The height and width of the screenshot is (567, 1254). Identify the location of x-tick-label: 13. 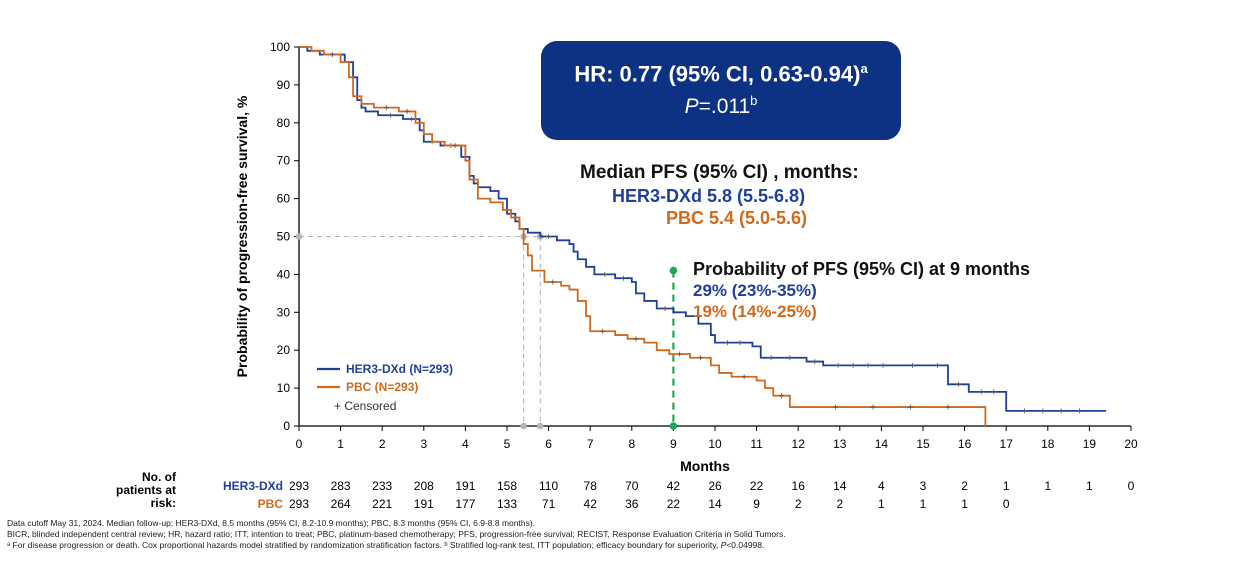
(840, 444).